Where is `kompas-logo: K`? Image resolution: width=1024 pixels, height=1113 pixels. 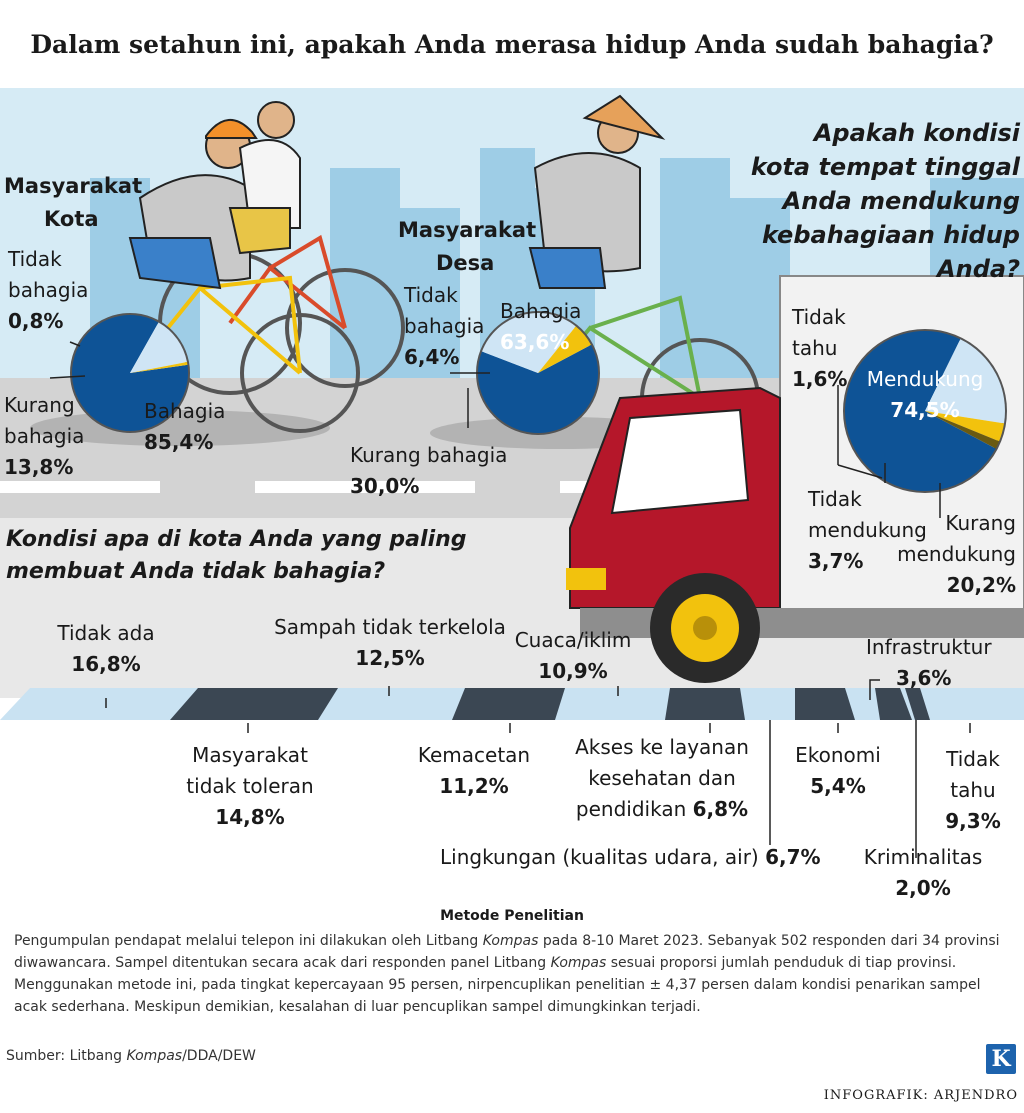 kompas-logo: K is located at coordinates (1001, 1059).